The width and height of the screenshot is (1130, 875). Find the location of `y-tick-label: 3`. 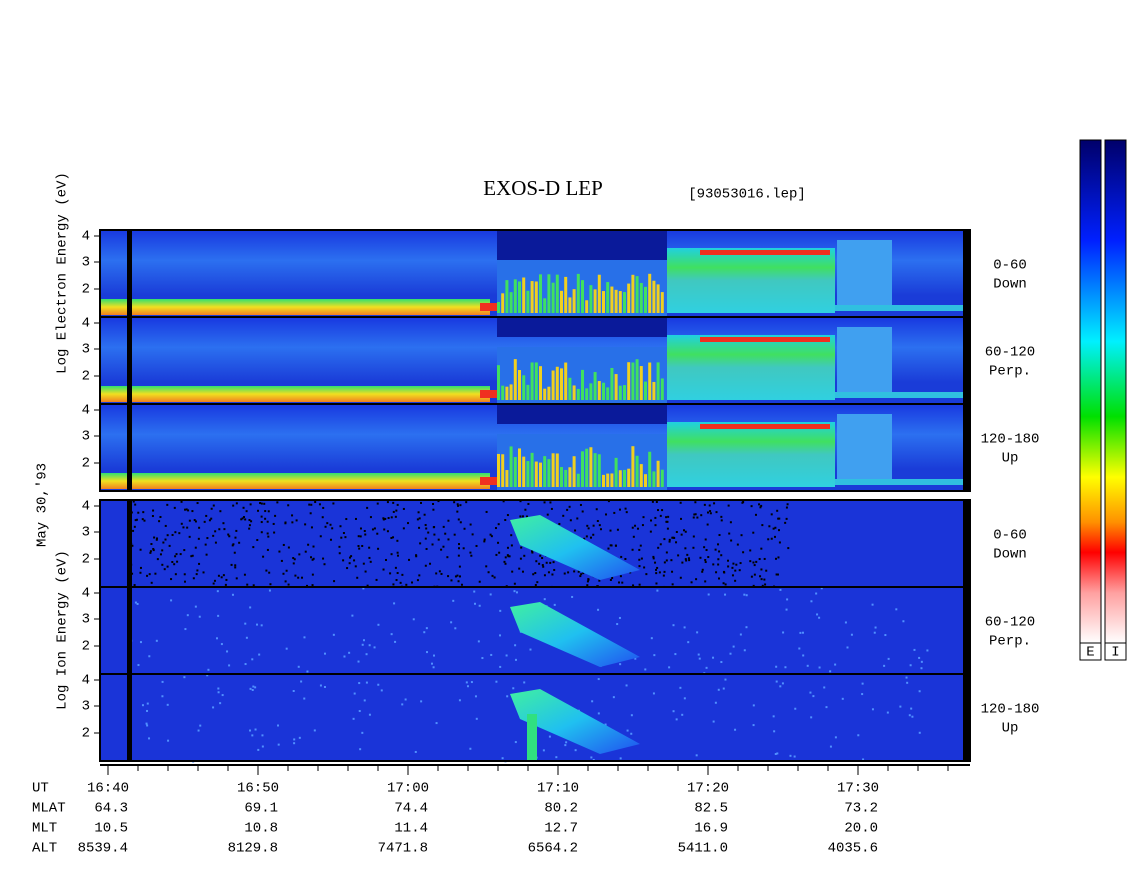

y-tick-label: 3 is located at coordinates (86, 350).